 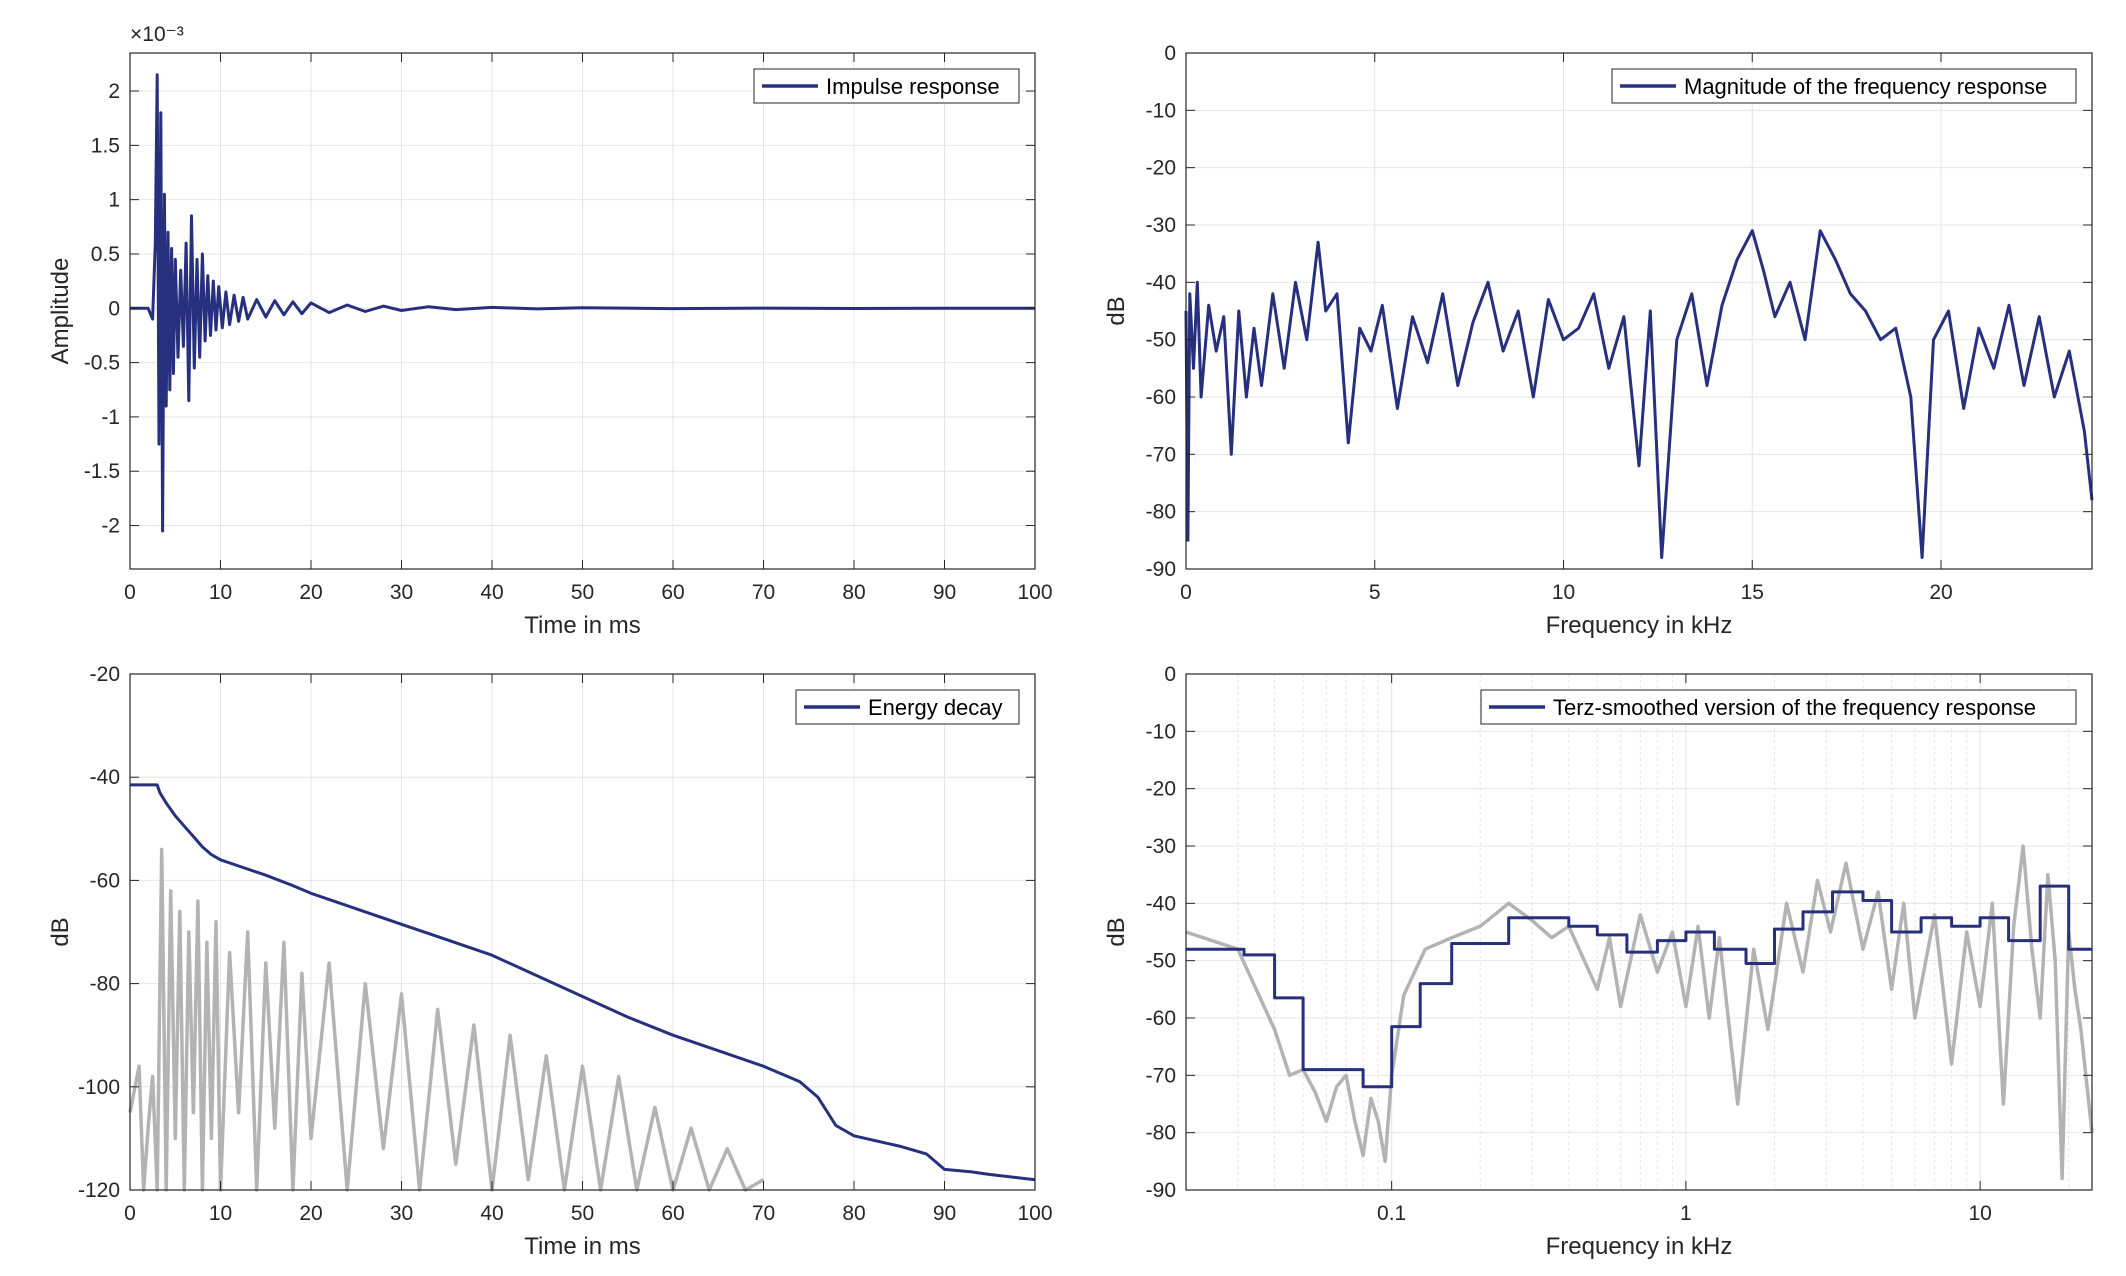 What do you see at coordinates (944, 592) in the screenshot?
I see `impulse-x-tick-label: 90` at bounding box center [944, 592].